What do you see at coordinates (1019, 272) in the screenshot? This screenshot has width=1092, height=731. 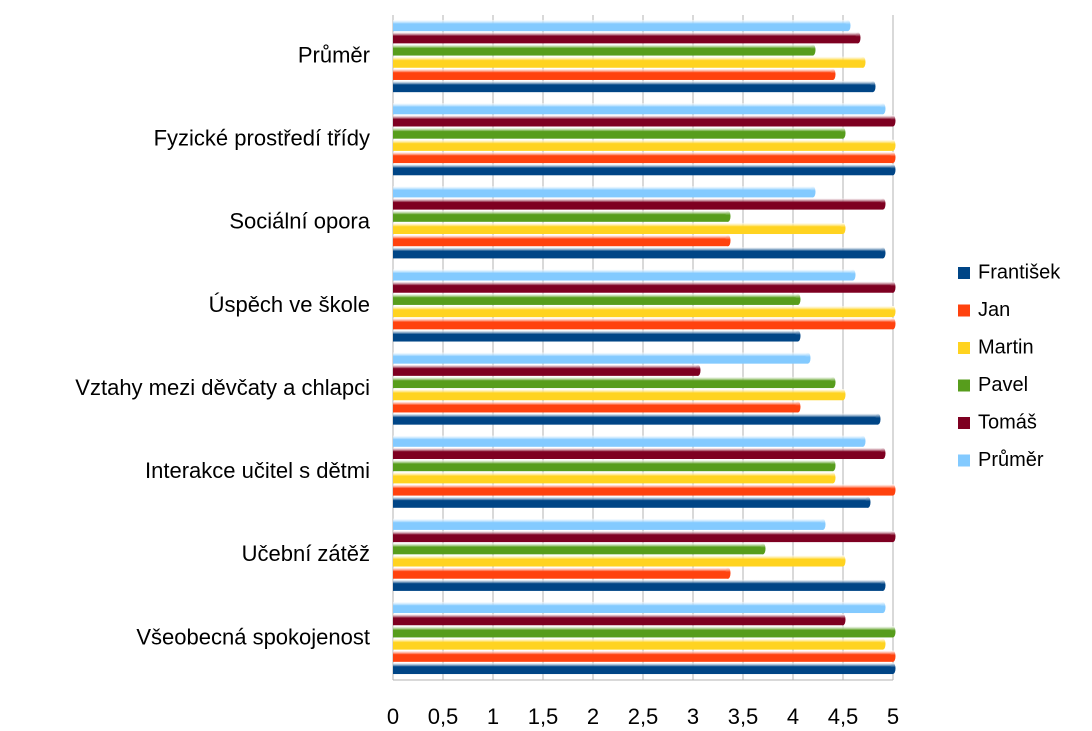 I see `legend-label: František` at bounding box center [1019, 272].